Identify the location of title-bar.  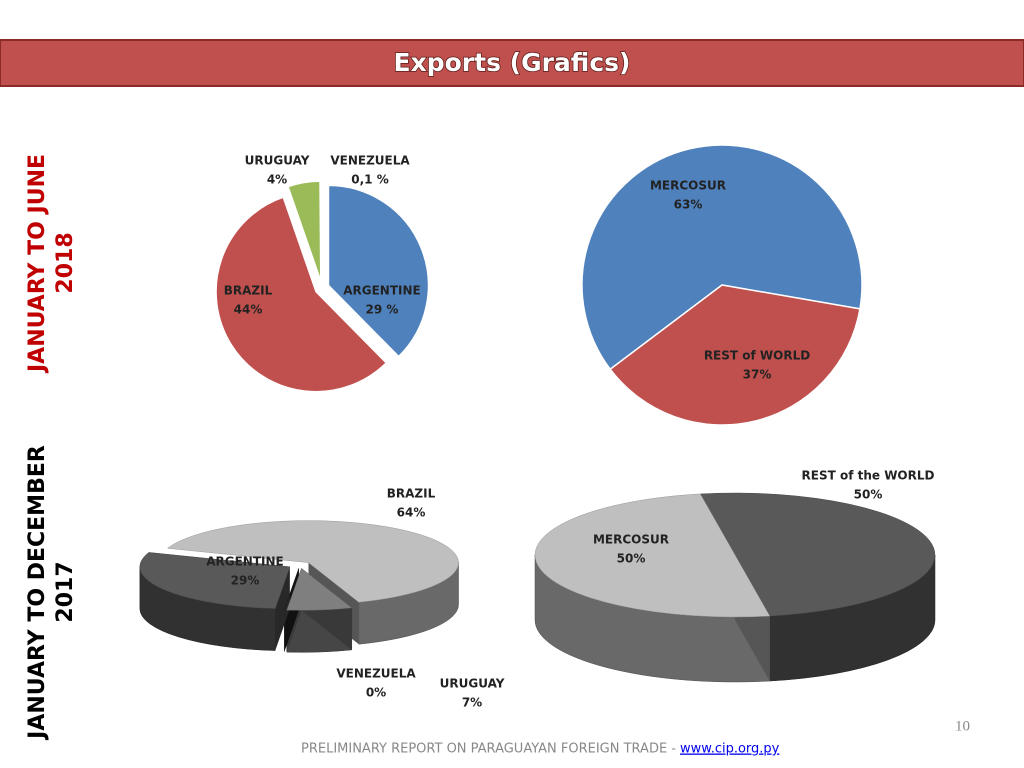
(512, 63).